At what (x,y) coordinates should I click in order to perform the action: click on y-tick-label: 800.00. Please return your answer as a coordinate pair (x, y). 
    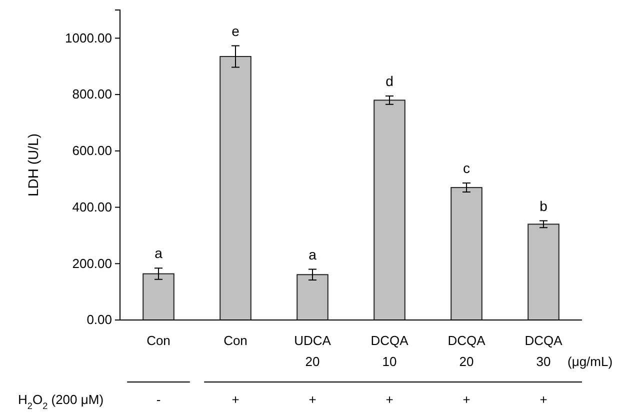
    Looking at the image, I should click on (92, 94).